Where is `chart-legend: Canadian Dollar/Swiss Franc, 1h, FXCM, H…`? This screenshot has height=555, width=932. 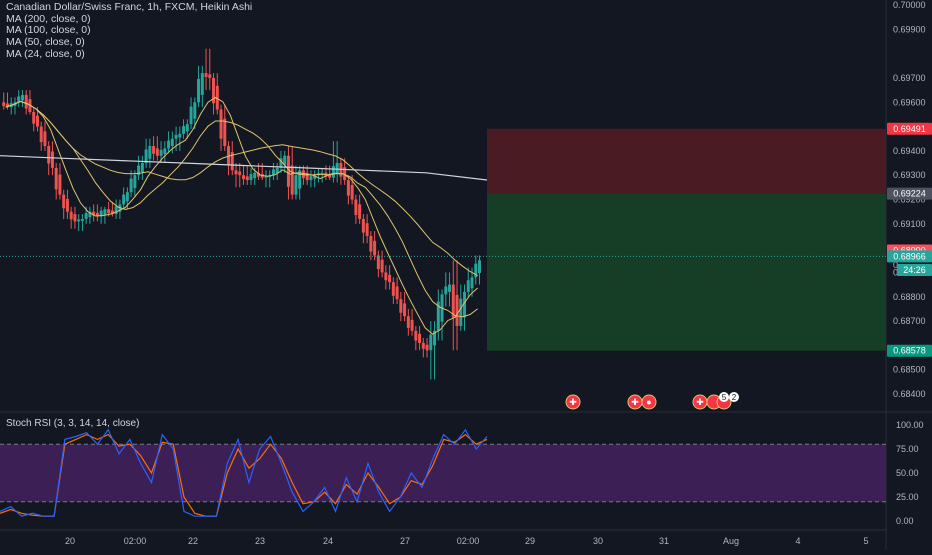
chart-legend: Canadian Dollar/Swiss Franc, 1h, FXCM, H… is located at coordinates (129, 31).